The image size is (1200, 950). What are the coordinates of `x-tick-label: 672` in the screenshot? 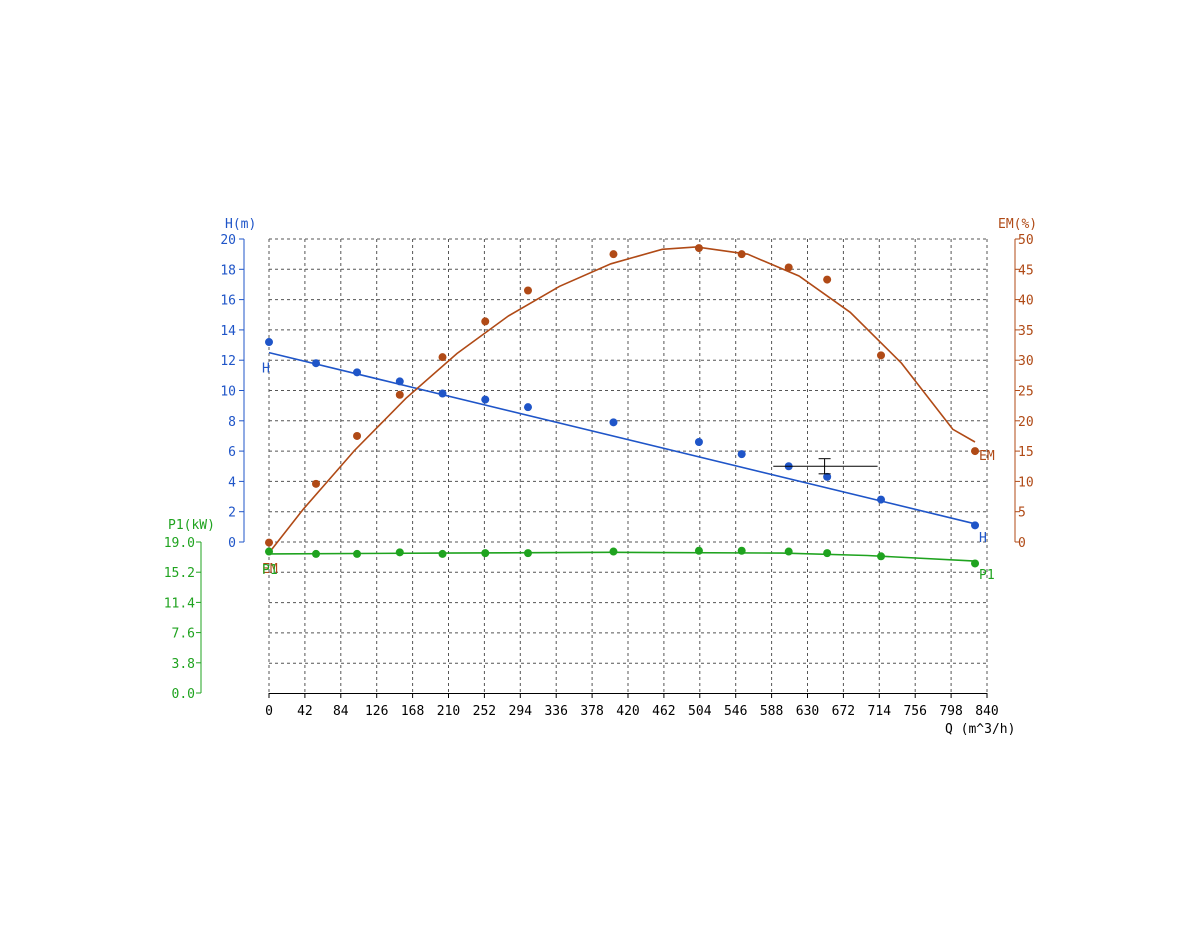 It's located at (843, 711).